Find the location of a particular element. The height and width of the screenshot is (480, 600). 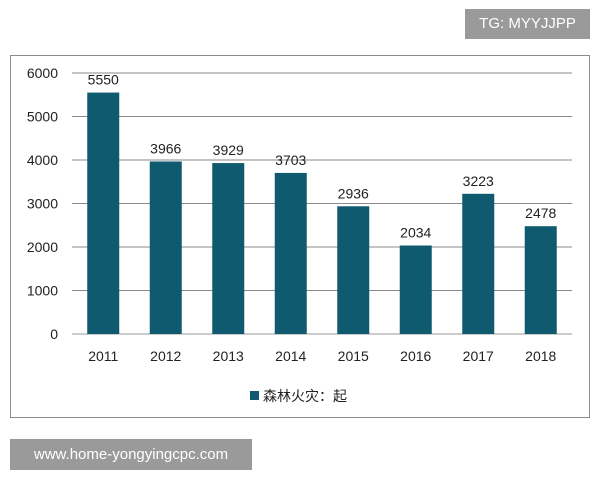

y-axis-ticks: 0 1000 2000 3000 4000 5000 6000 is located at coordinates (42, 203).